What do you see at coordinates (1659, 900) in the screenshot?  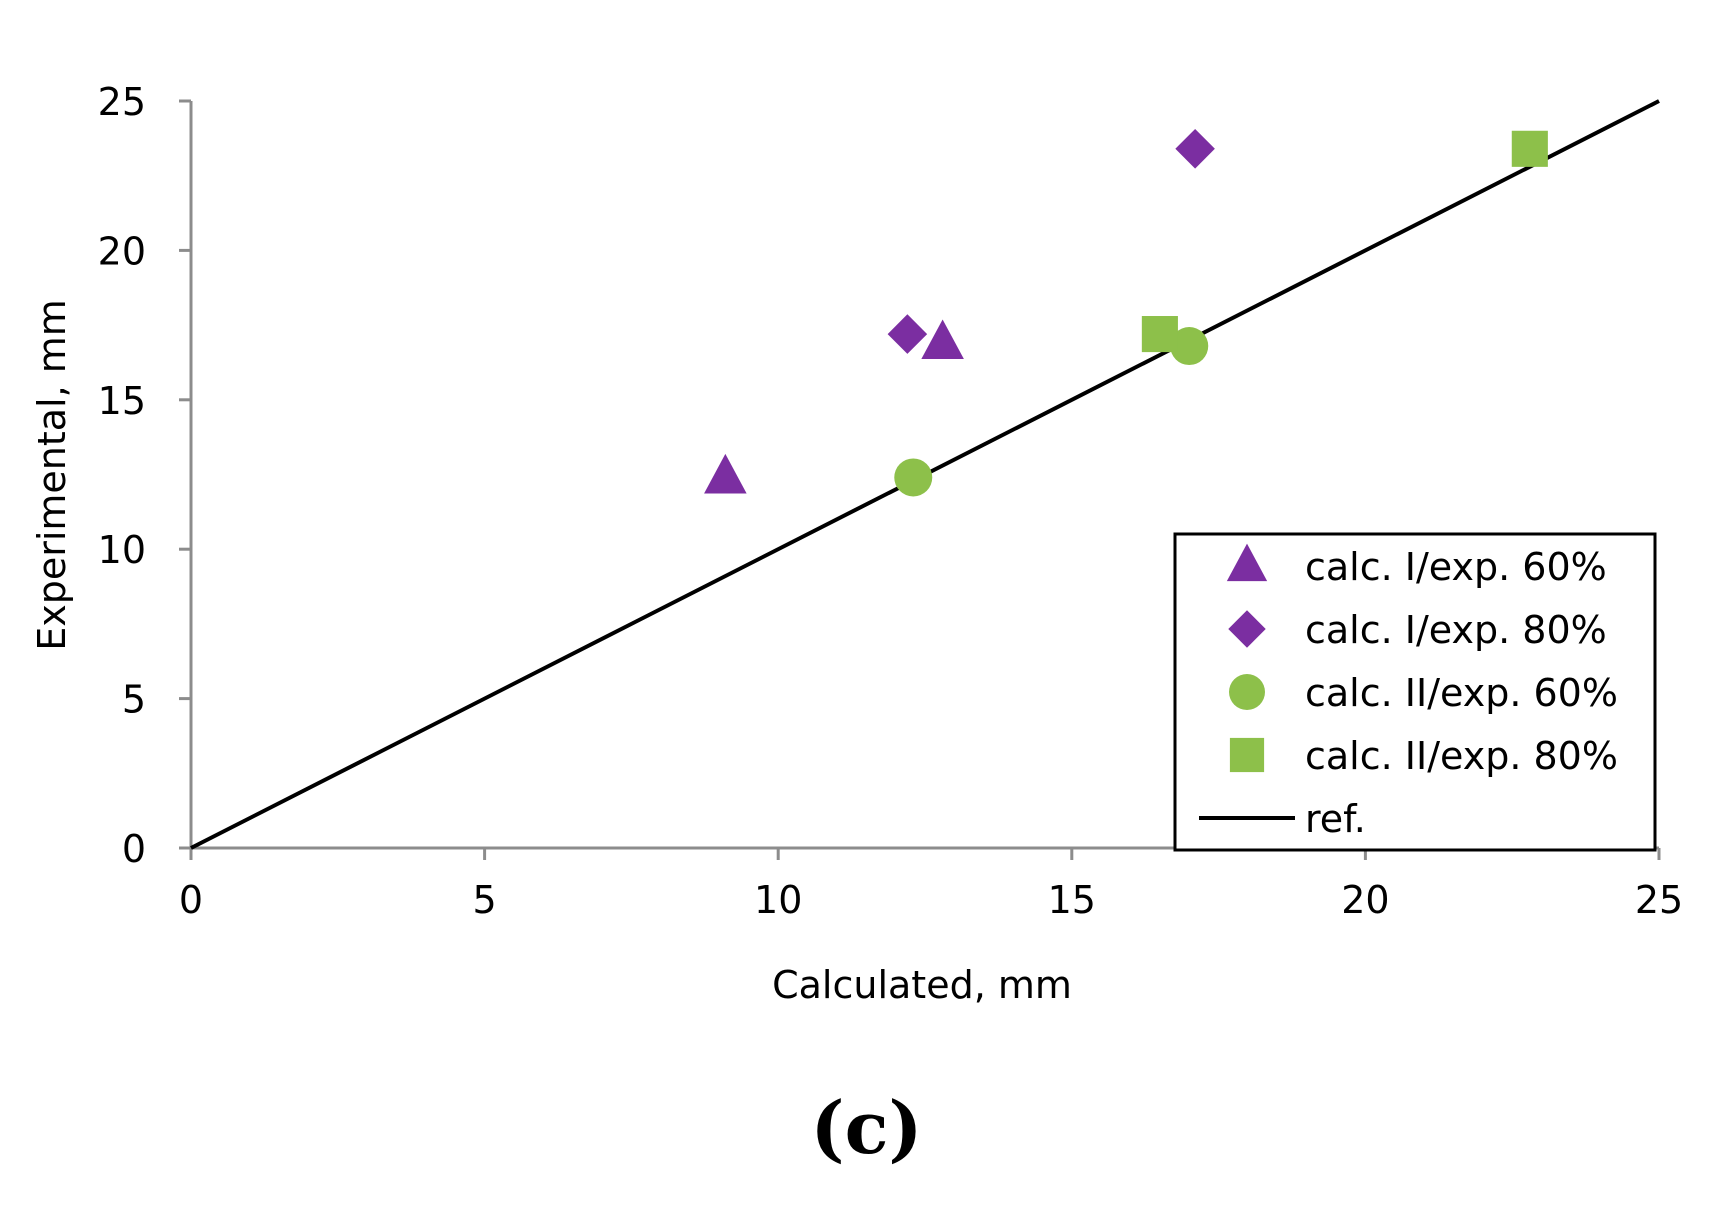 I see `x-tick-label: 25` at bounding box center [1659, 900].